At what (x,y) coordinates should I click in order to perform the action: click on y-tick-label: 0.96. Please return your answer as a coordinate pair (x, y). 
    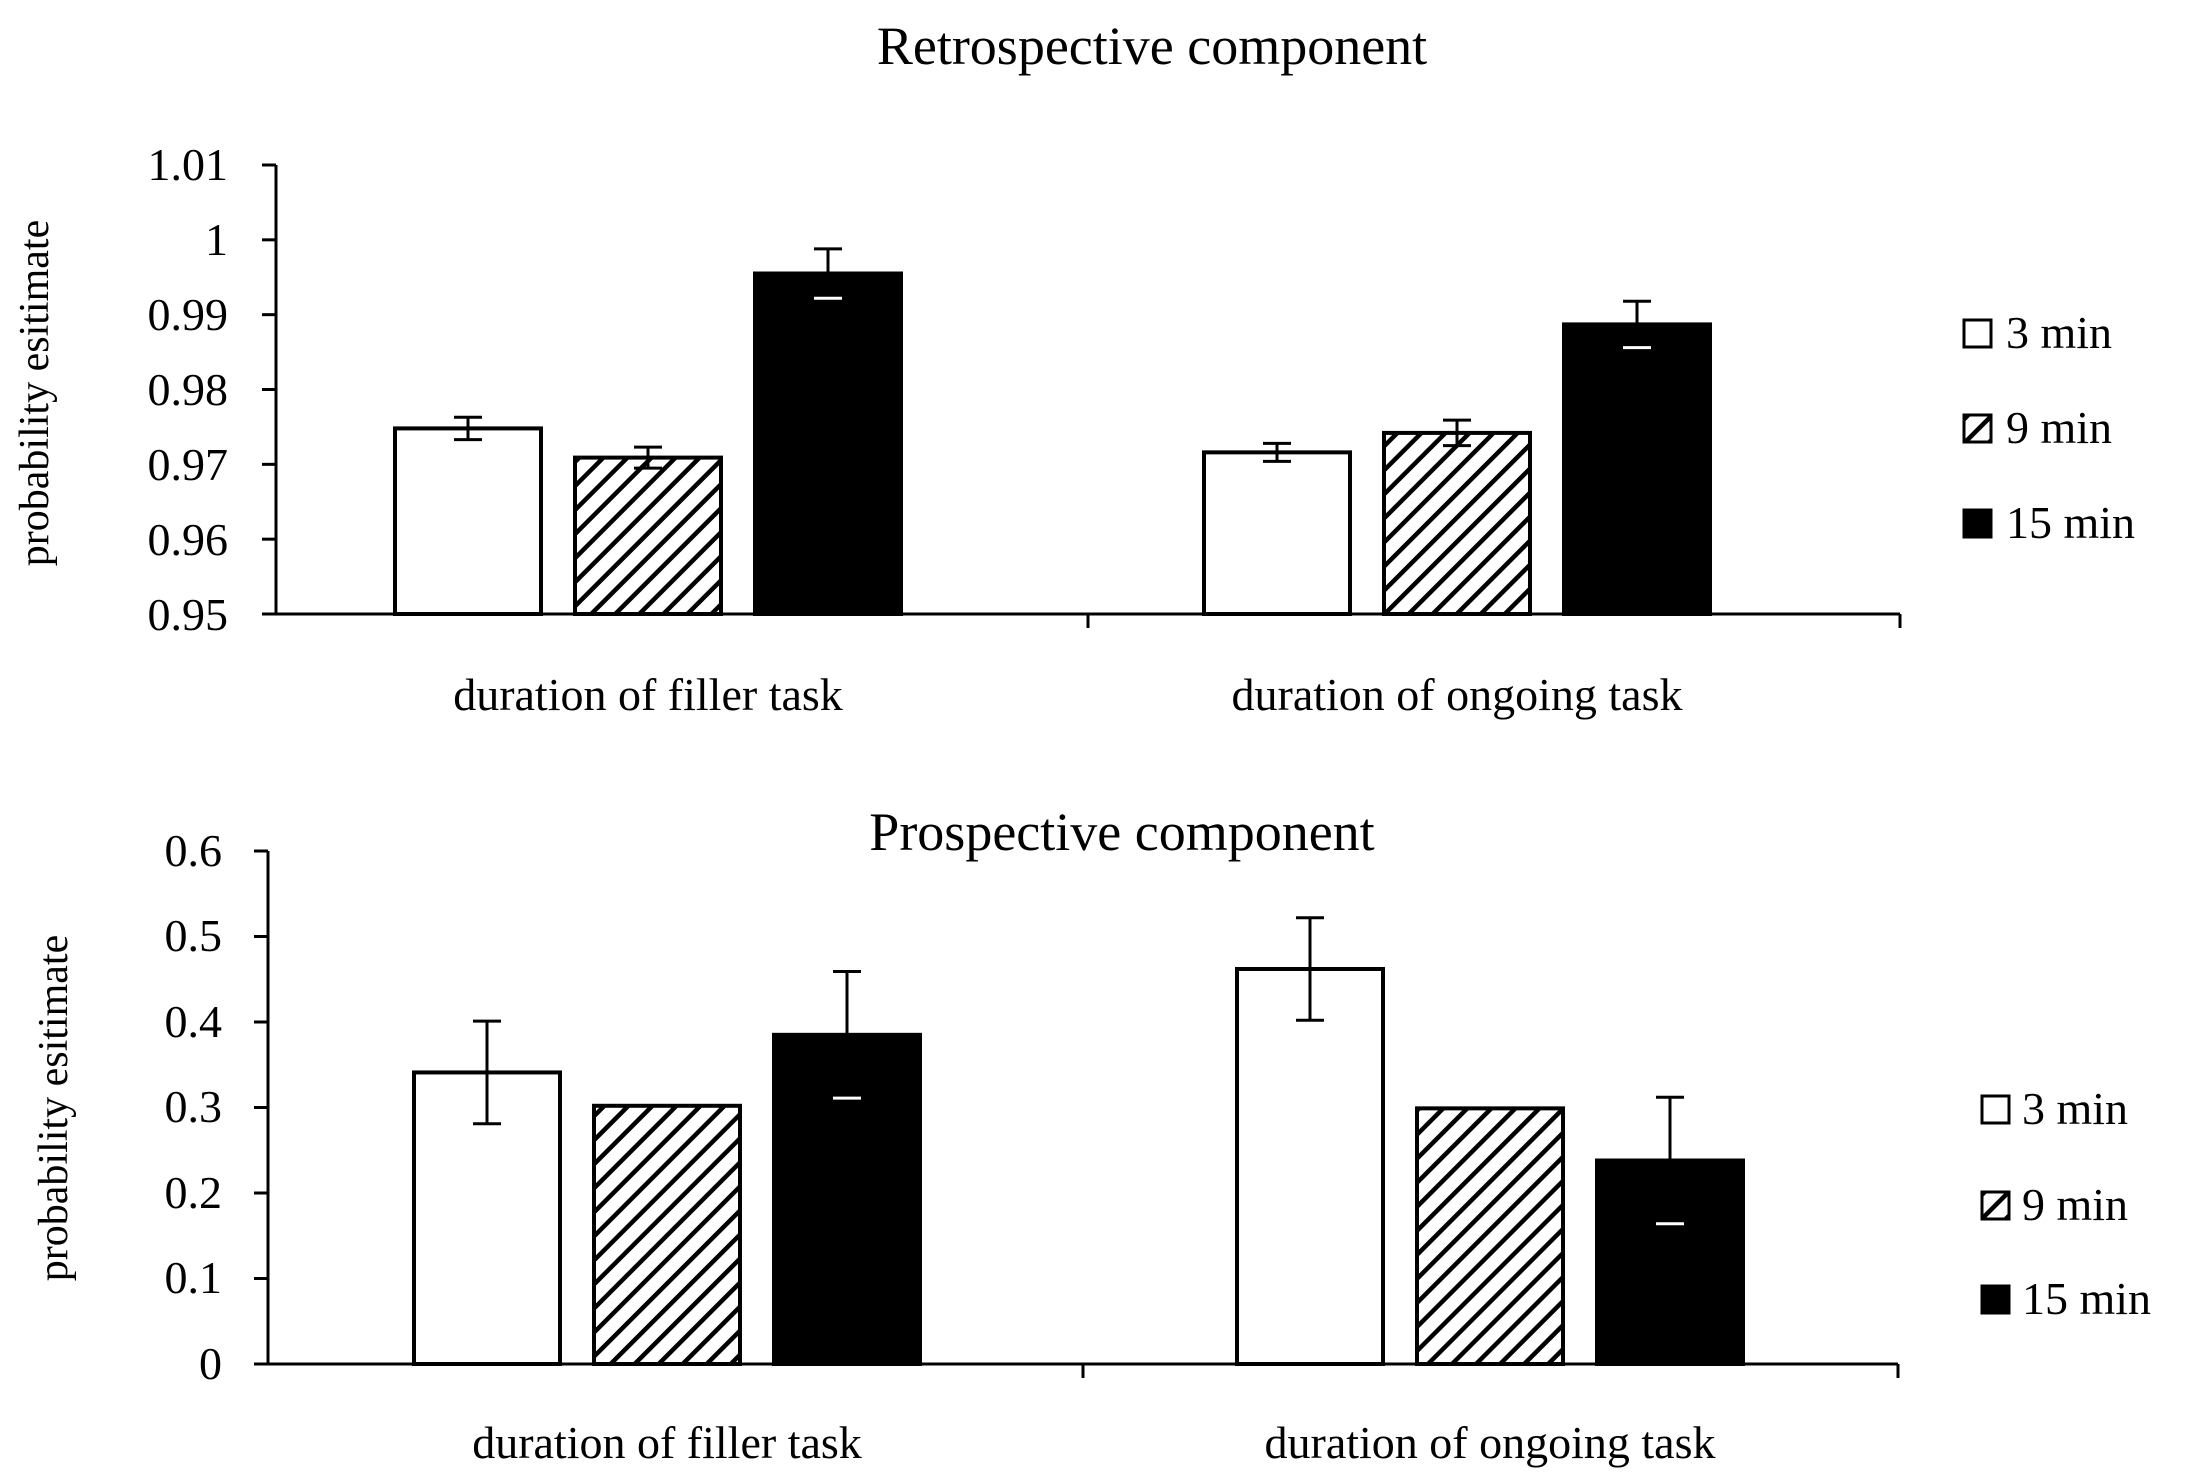
    Looking at the image, I should click on (188, 539).